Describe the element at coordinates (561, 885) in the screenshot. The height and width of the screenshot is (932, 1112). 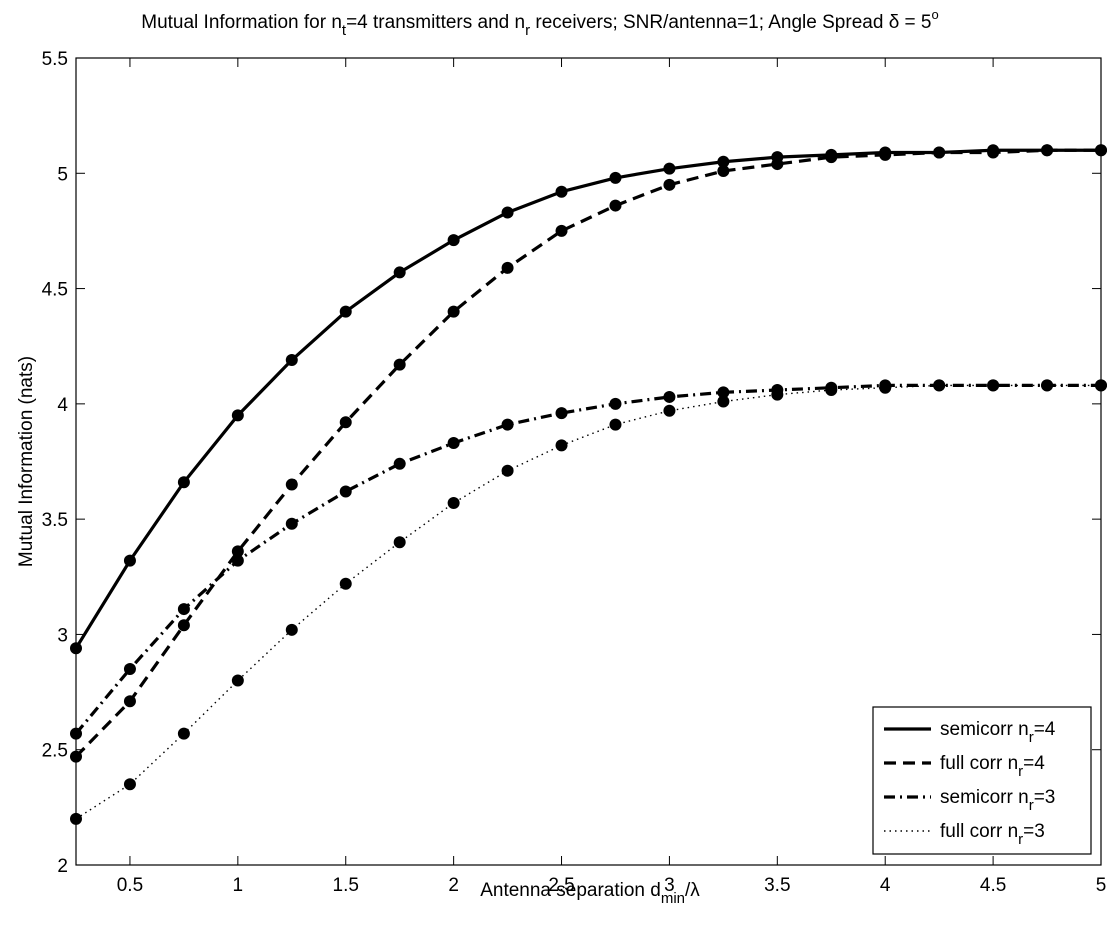
I see `x-tick-label: 2.5` at that location.